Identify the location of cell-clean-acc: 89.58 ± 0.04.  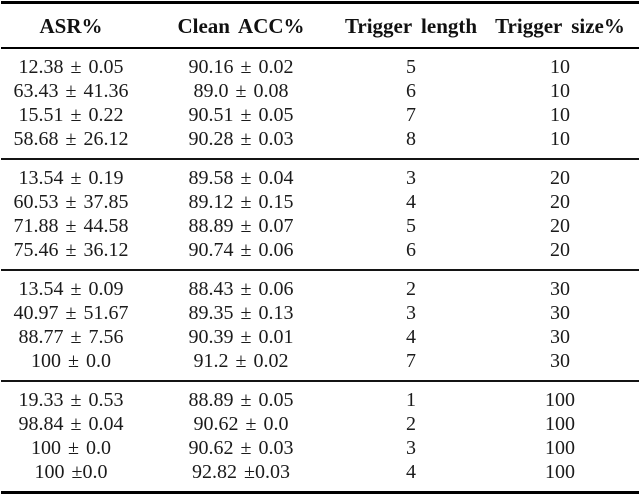
(241, 178).